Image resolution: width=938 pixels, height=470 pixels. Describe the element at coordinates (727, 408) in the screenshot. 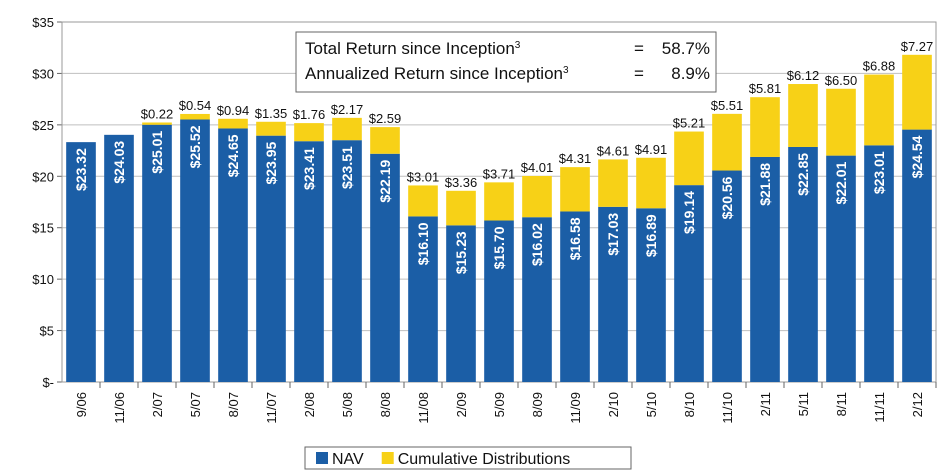

I see `x-tick-label: 11/10` at that location.